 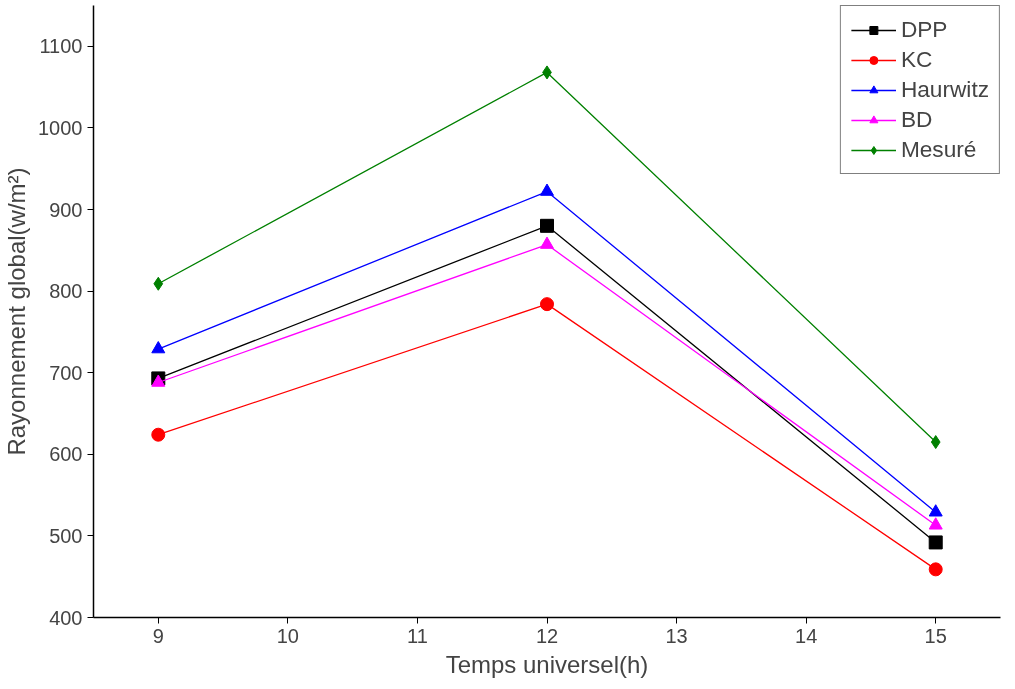 What do you see at coordinates (938, 149) in the screenshot?
I see `legend-label: Mesuré` at bounding box center [938, 149].